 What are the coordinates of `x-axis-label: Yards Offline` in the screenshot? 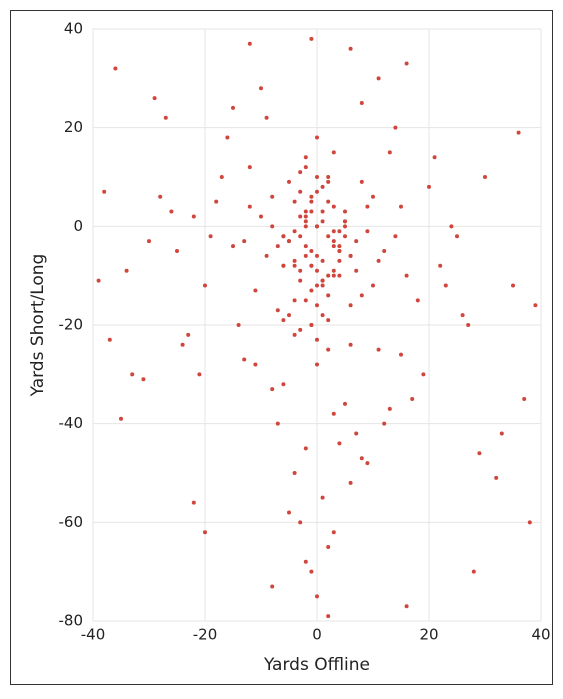 It's located at (316, 665).